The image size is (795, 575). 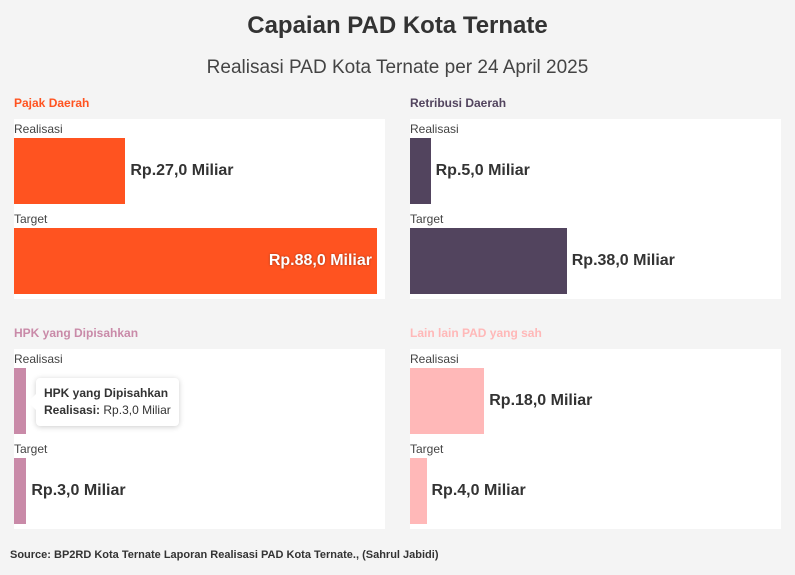 I want to click on data-label: Rp.88,0 Miliar, so click(x=320, y=260).